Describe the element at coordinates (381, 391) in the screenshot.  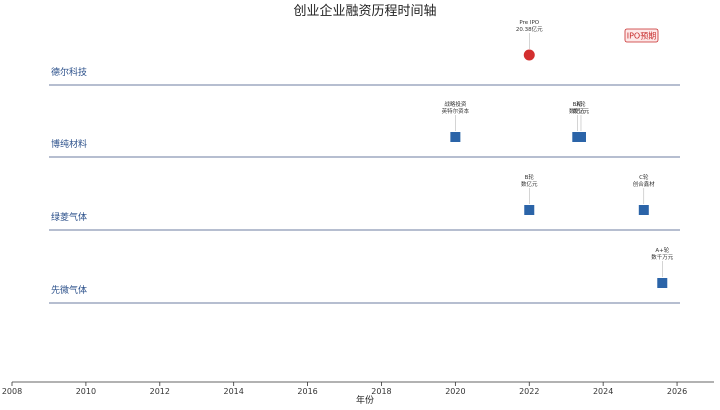
I see `x-tick-label: 2018` at that location.